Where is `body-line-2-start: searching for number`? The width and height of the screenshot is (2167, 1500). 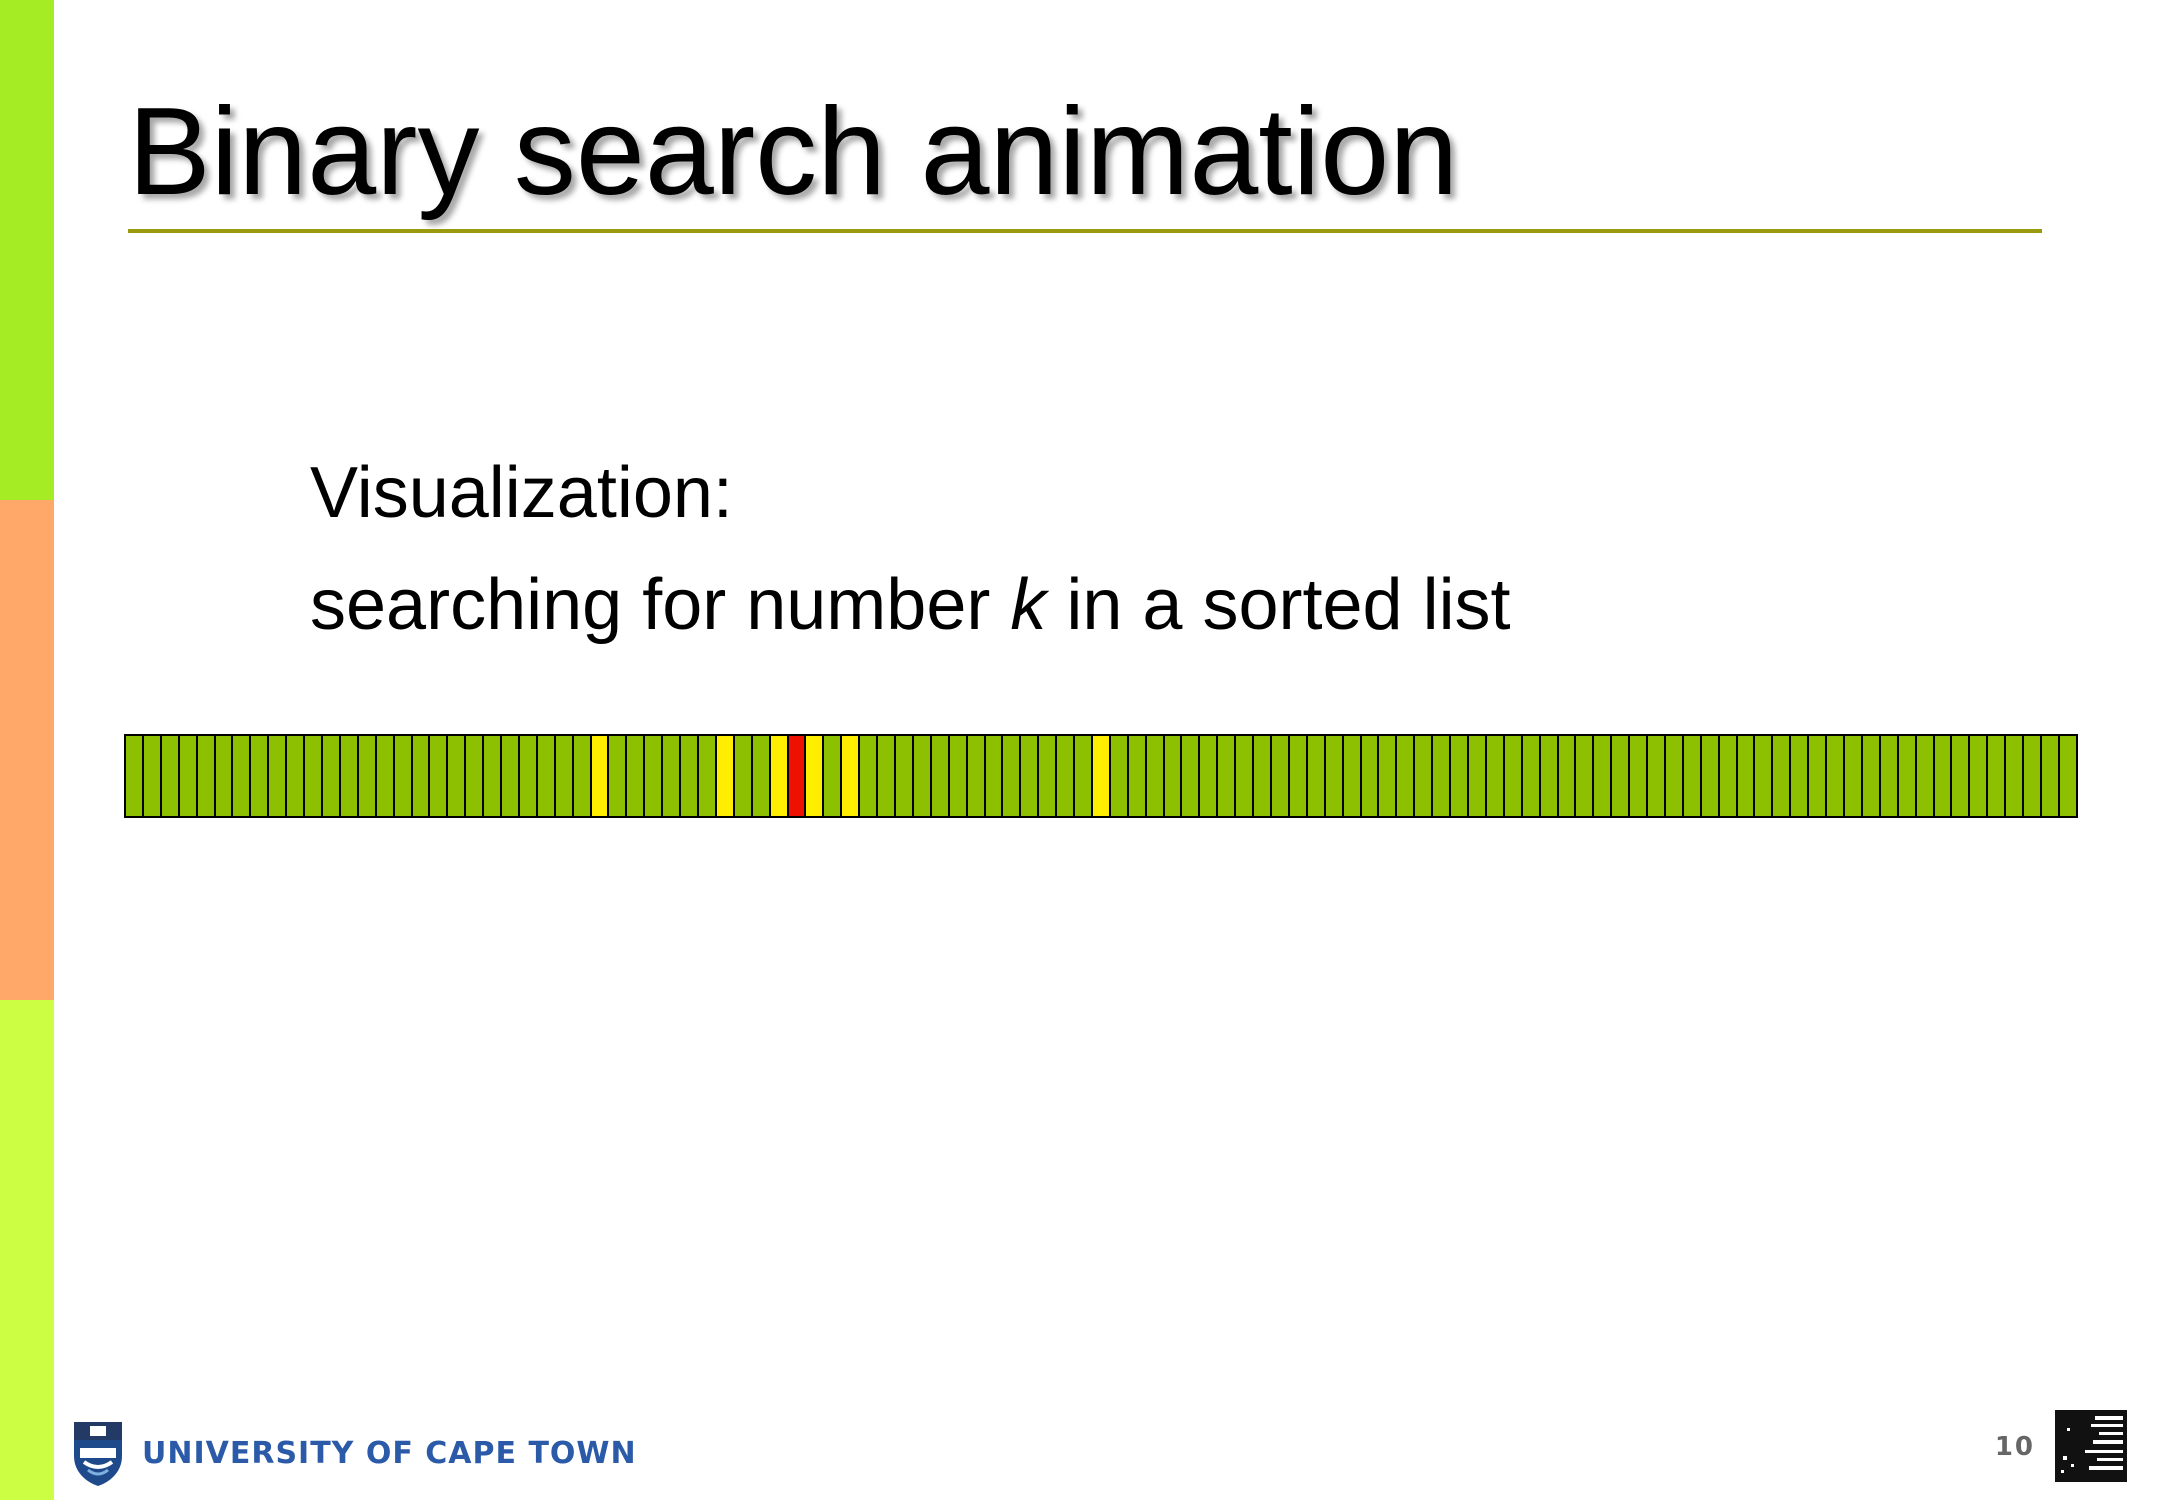
body-line-2-start: searching for number is located at coordinates (660, 605).